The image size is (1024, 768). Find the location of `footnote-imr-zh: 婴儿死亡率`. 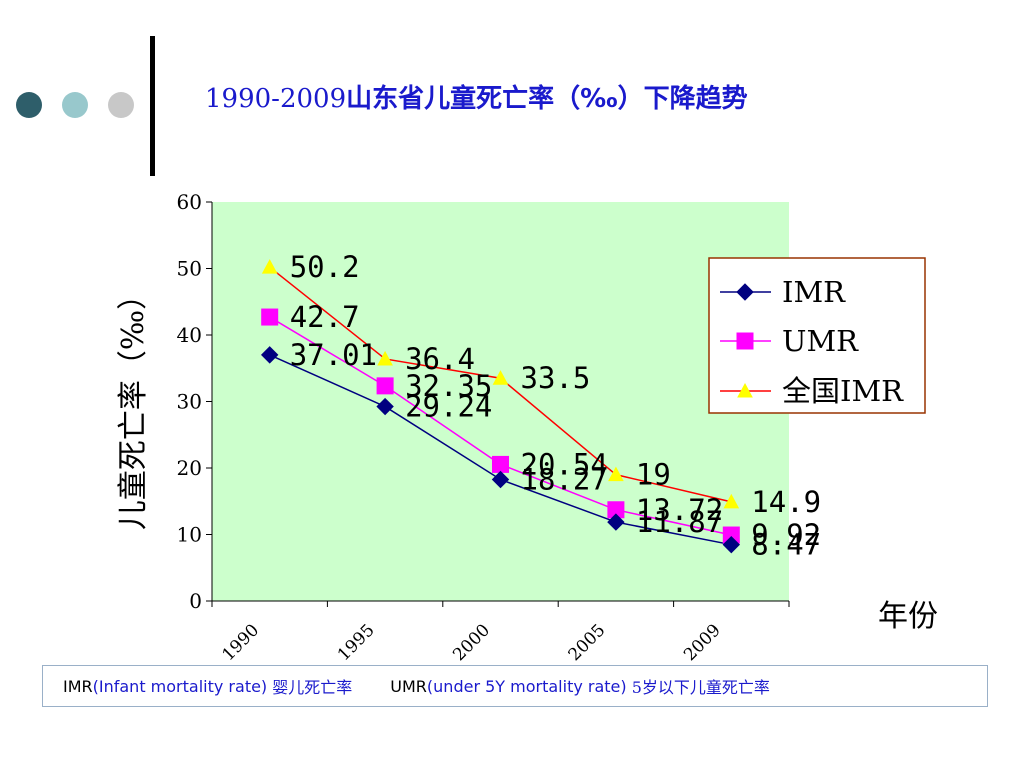

footnote-imr-zh: 婴儿死亡率 is located at coordinates (312, 687).